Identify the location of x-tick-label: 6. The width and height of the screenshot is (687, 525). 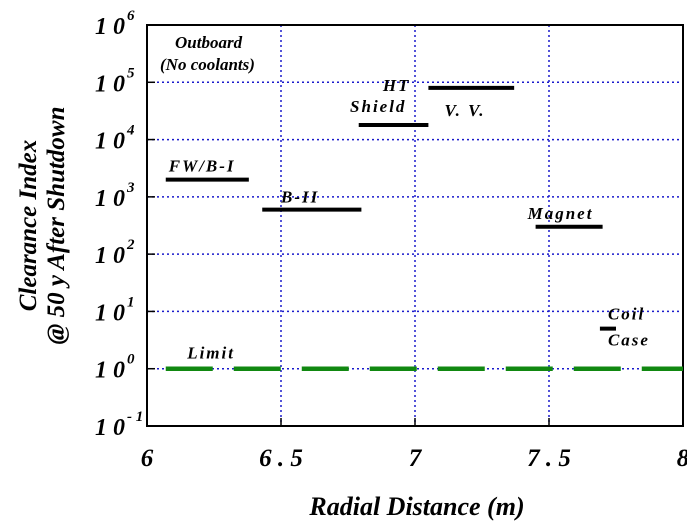
(147, 458).